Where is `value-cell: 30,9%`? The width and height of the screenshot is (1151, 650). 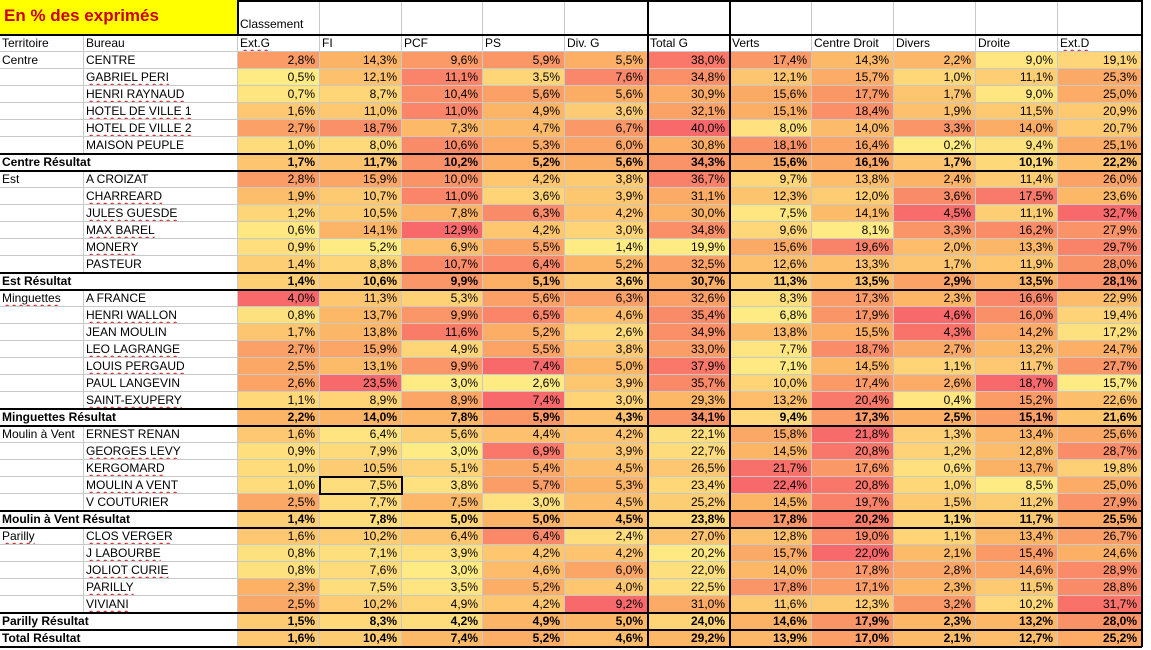
value-cell: 30,9% is located at coordinates (689, 94).